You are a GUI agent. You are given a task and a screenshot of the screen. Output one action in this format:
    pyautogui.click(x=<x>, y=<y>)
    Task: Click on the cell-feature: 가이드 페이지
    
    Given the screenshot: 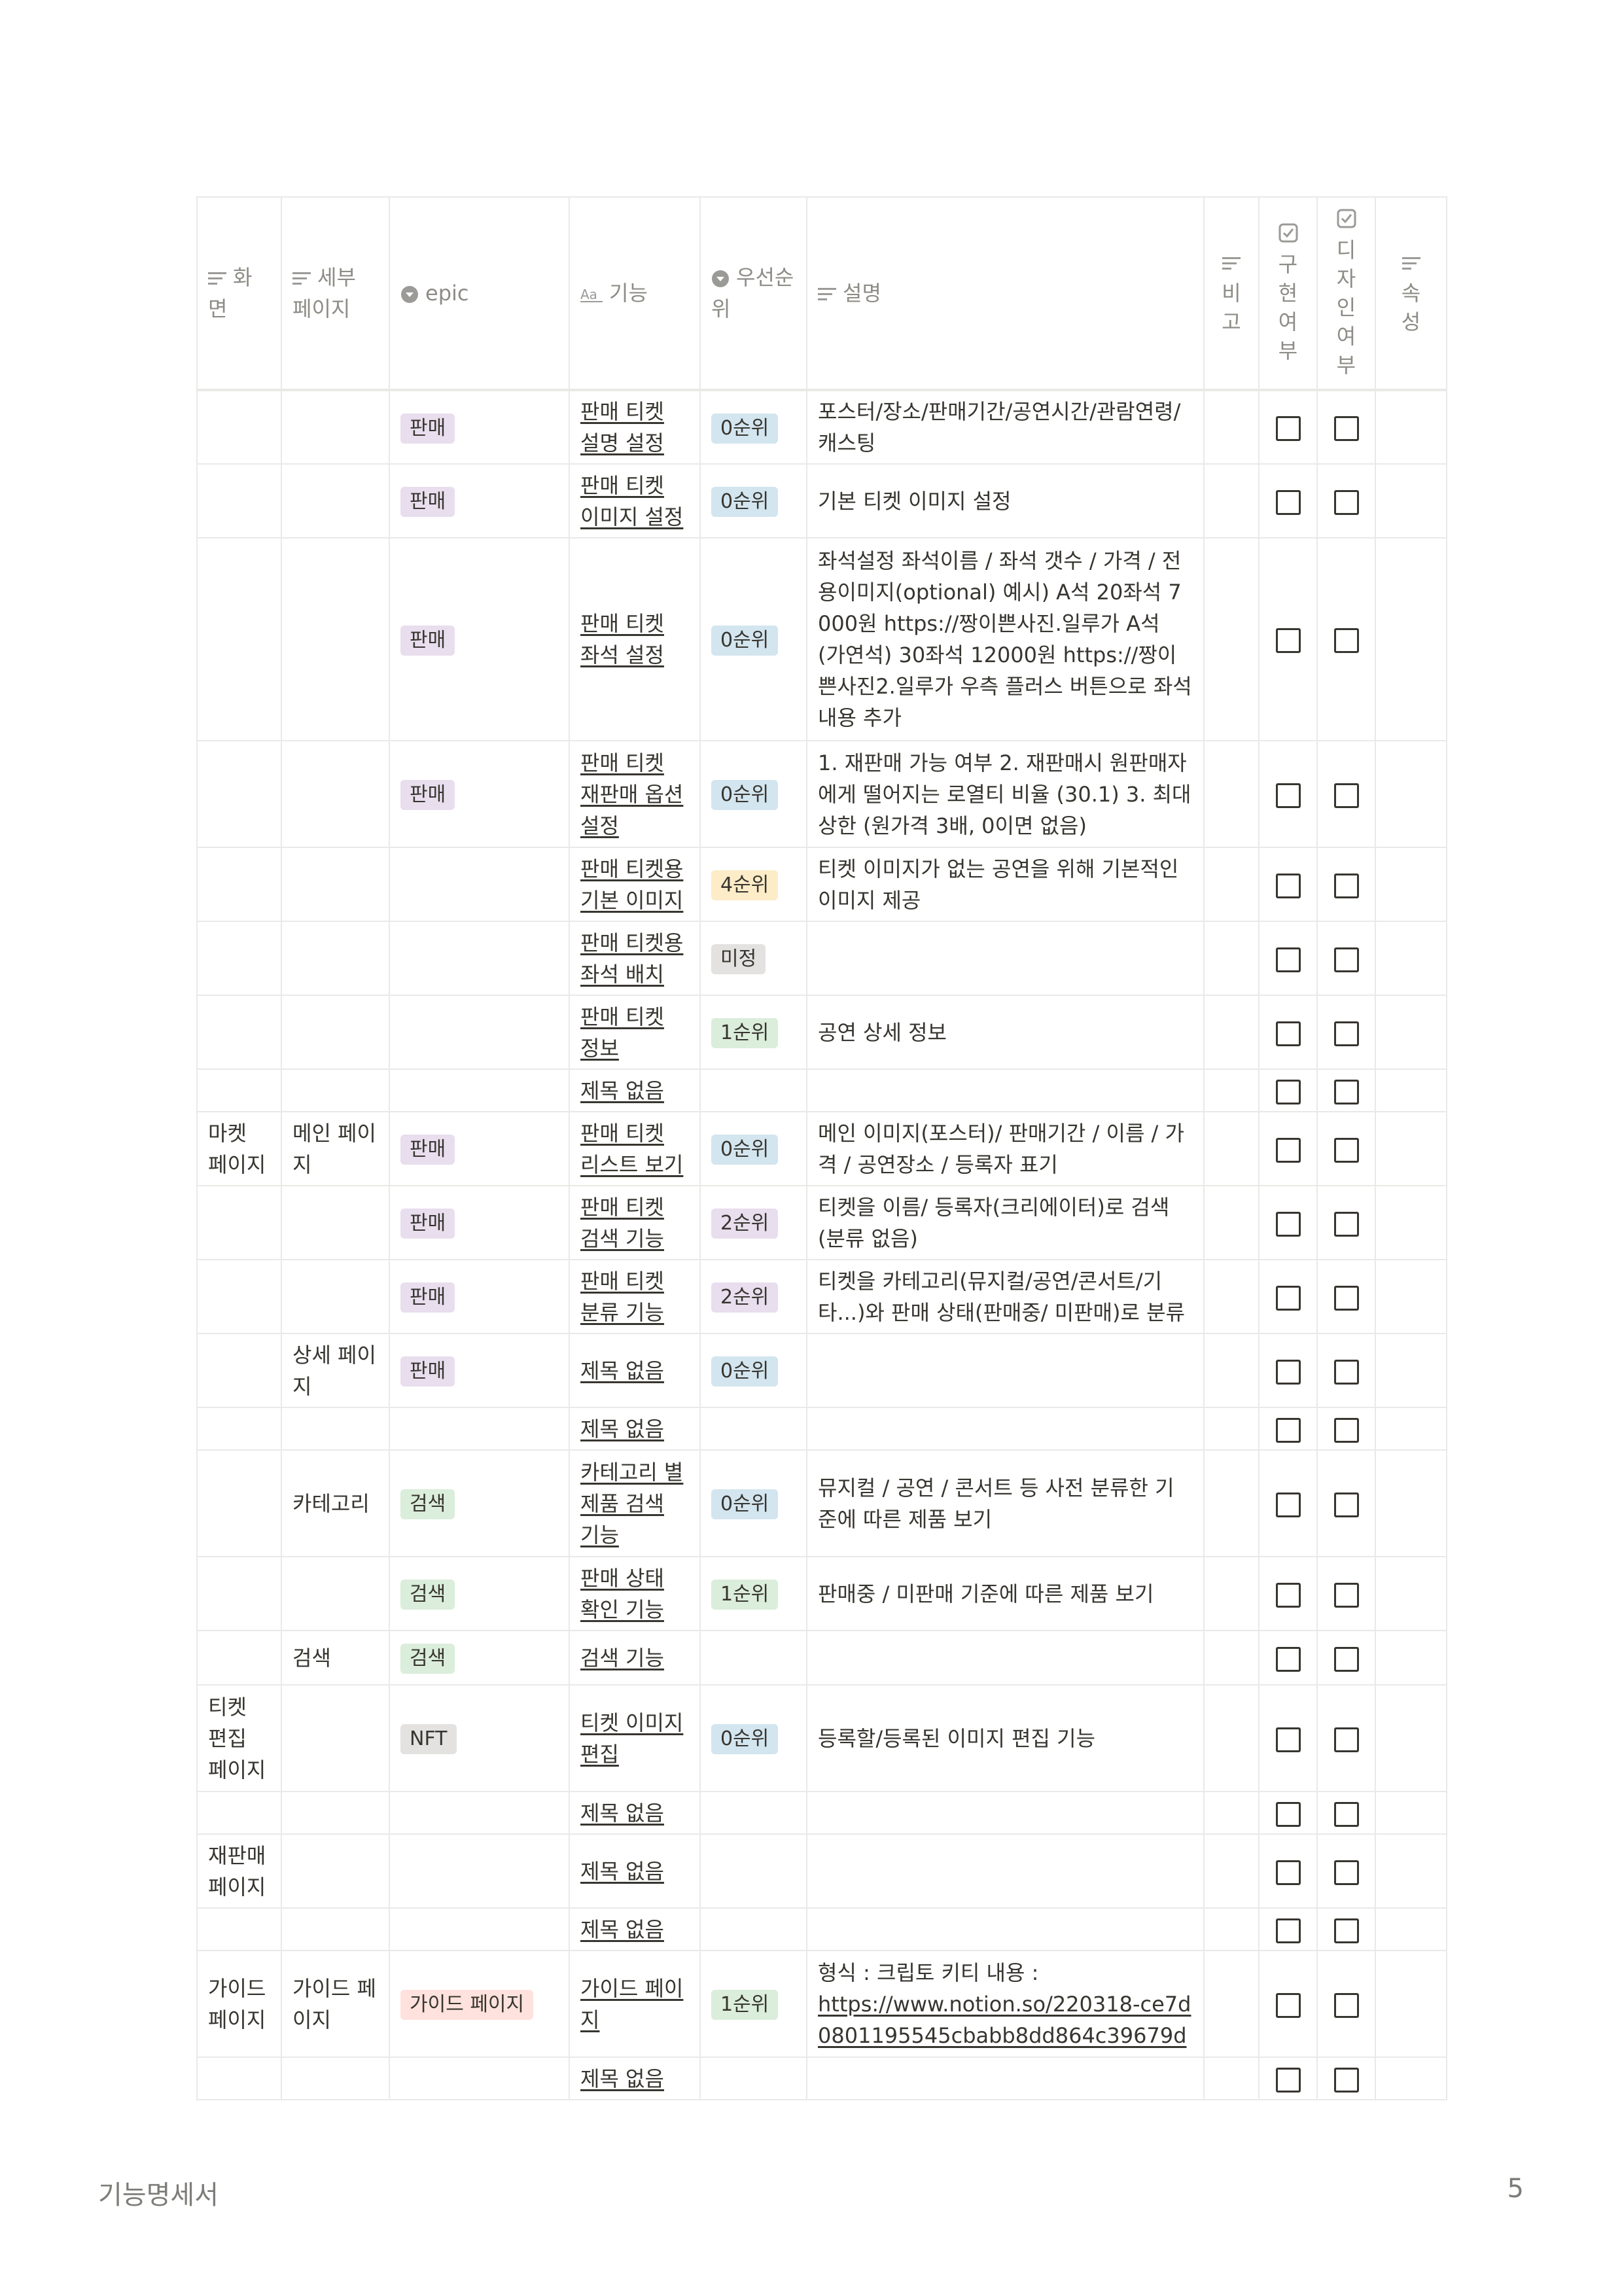 What is the action you would take?
    pyautogui.click(x=635, y=2005)
    